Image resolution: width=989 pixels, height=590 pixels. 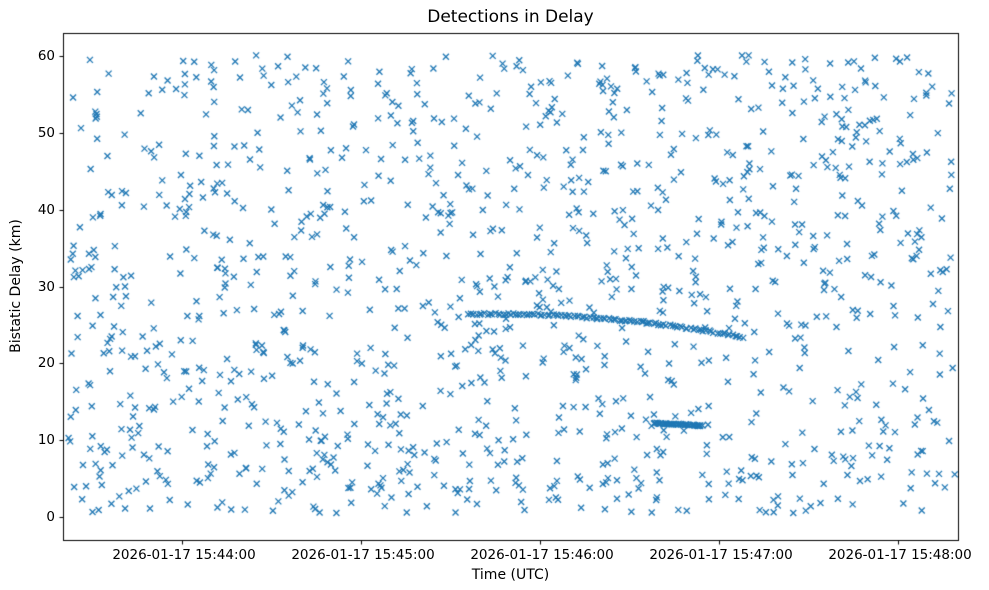 I want to click on y-tick-label: 60, so click(x=46, y=56).